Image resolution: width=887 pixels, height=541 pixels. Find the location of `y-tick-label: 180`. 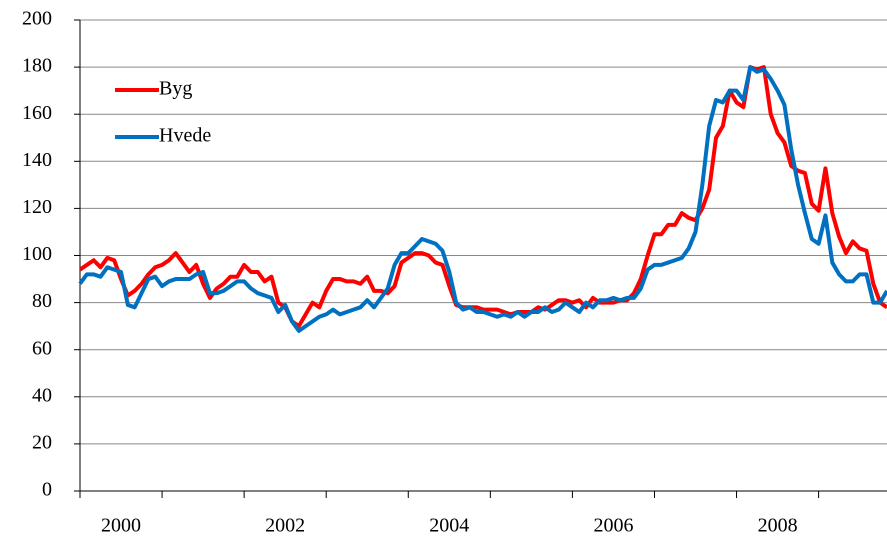

y-tick-label: 180 is located at coordinates (37, 66).